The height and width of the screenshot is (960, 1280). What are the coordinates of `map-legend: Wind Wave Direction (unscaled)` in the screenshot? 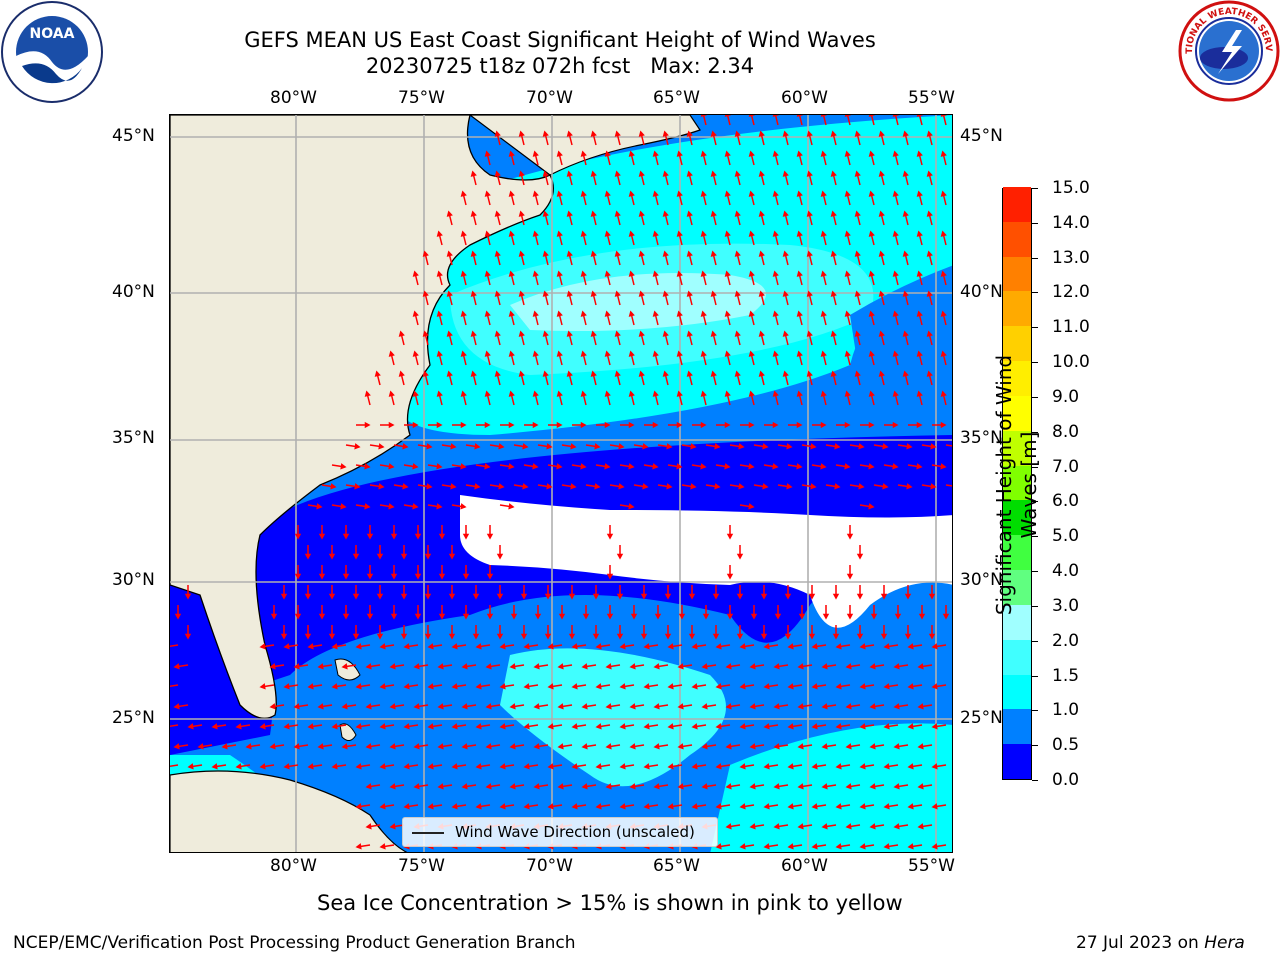 It's located at (560, 832).